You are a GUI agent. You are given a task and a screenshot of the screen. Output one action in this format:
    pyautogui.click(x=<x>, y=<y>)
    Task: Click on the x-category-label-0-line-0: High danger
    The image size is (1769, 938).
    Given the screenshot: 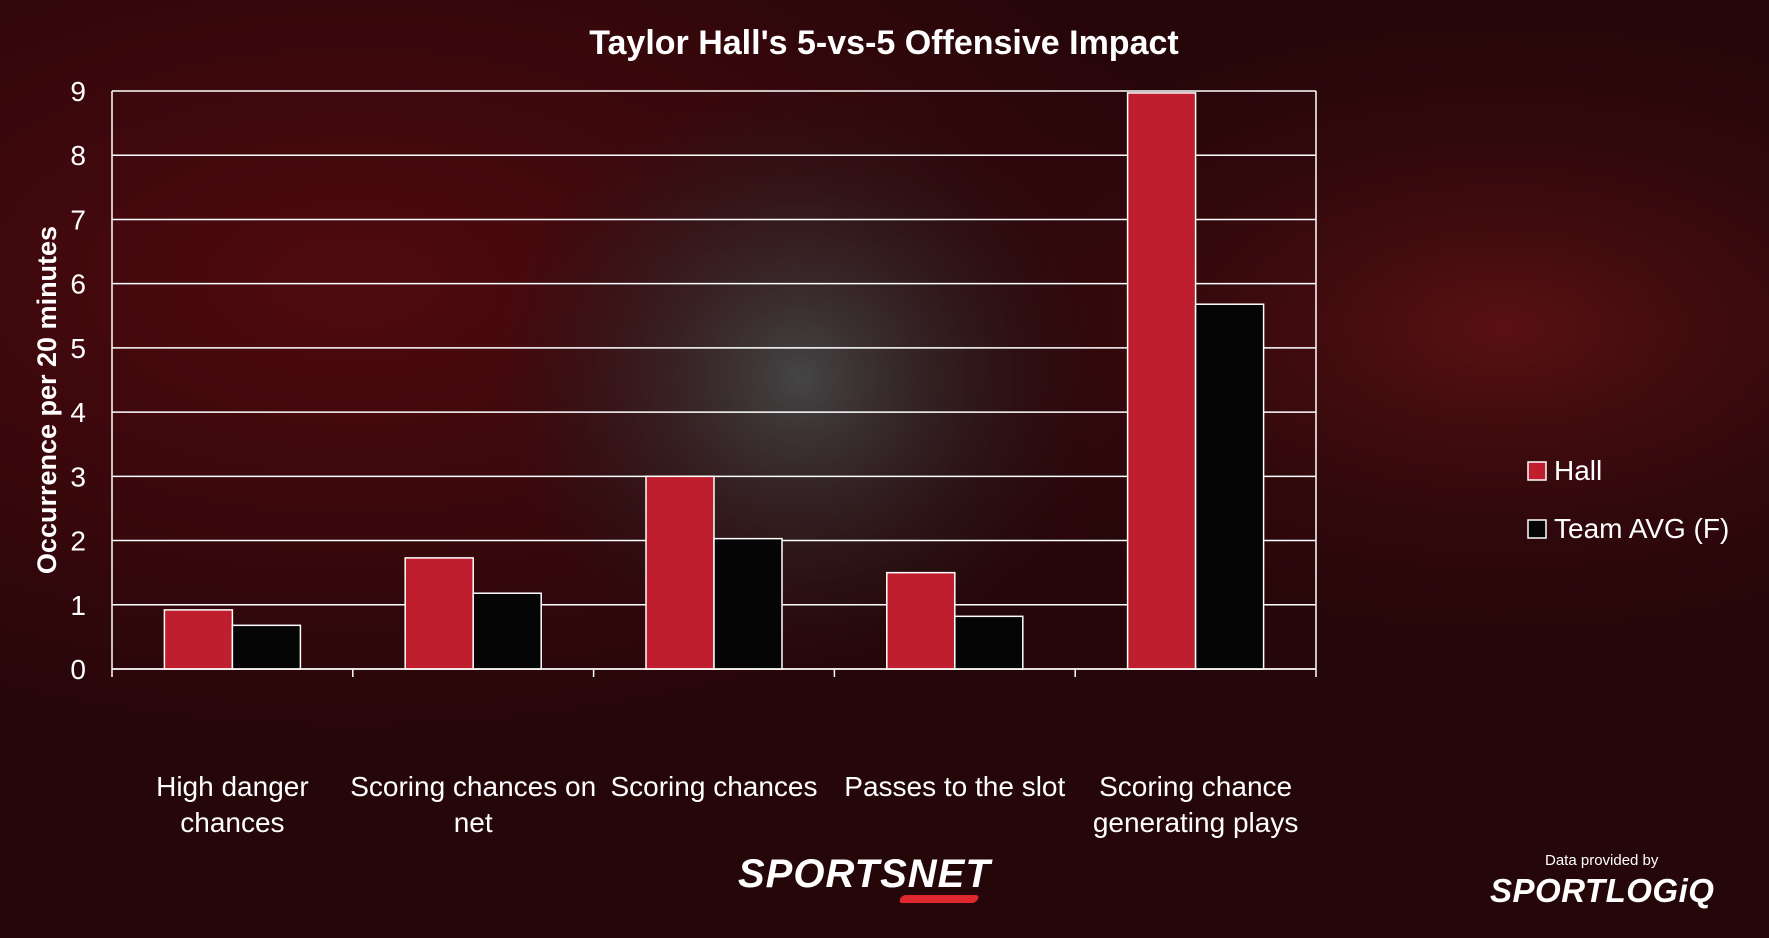 What is the action you would take?
    pyautogui.click(x=232, y=786)
    